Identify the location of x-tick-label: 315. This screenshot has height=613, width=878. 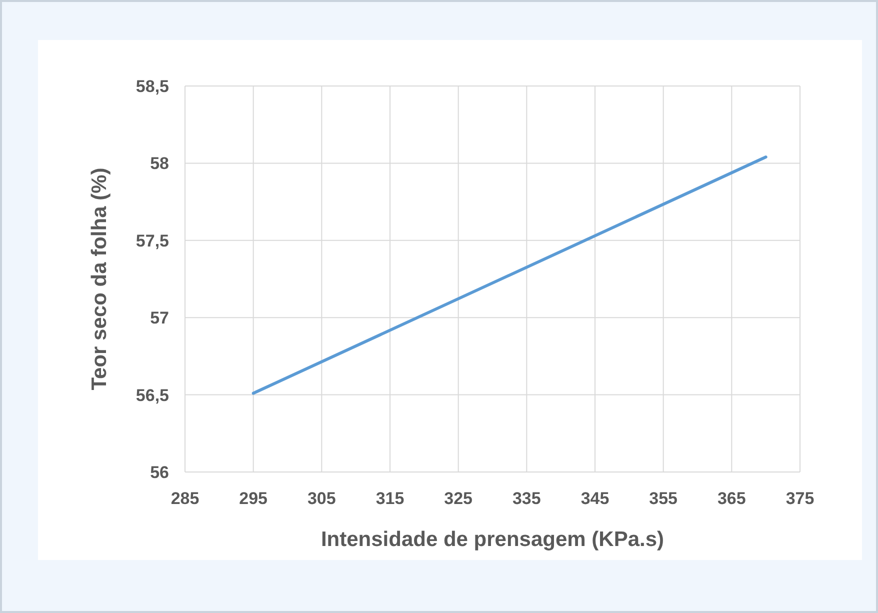
(390, 498).